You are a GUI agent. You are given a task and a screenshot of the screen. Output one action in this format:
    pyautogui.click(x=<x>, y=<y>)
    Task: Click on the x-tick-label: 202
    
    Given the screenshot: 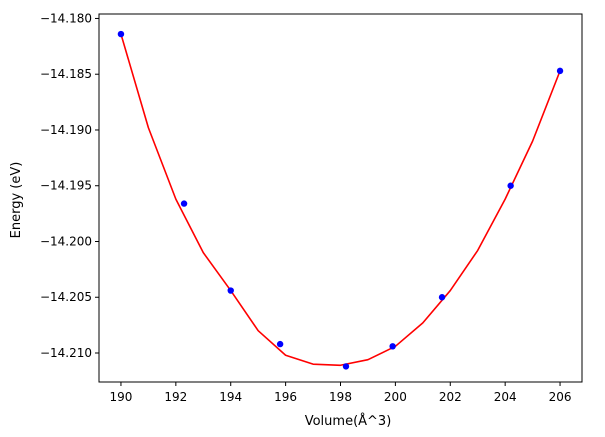 What is the action you would take?
    pyautogui.click(x=450, y=397)
    